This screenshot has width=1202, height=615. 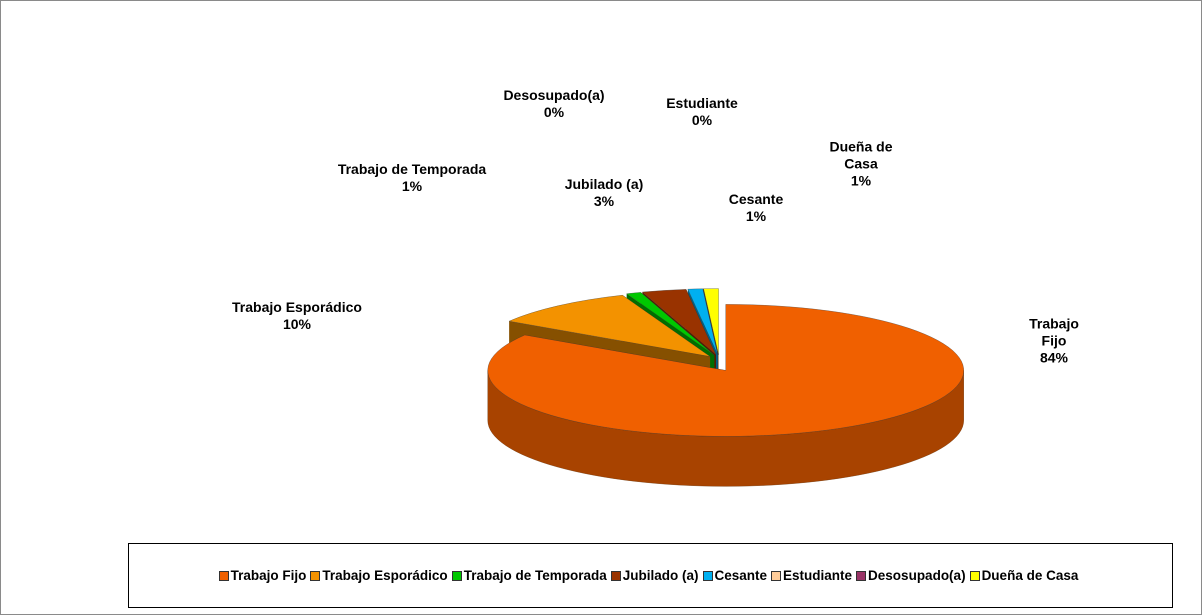 I want to click on pie, so click(x=725, y=387).